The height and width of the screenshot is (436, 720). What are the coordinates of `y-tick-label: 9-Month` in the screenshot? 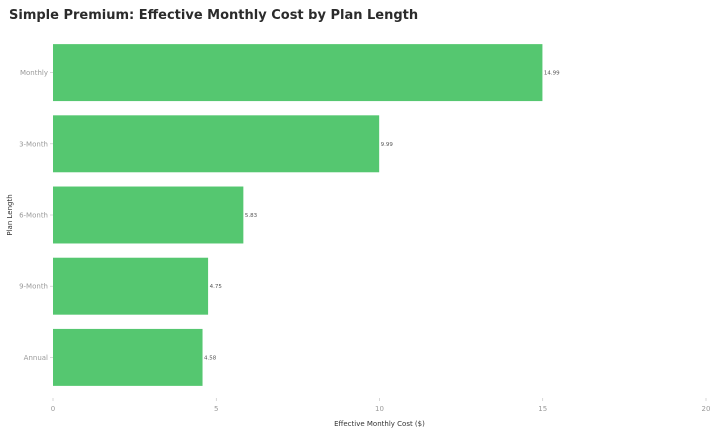 It's located at (33, 287).